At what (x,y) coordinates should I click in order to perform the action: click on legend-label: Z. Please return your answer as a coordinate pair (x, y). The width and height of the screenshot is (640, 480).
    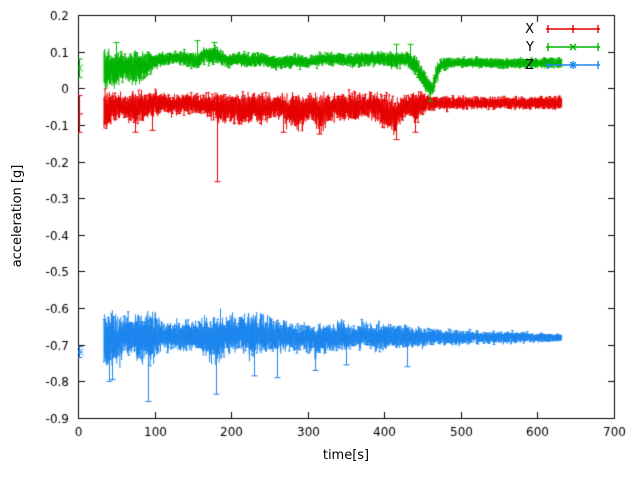
    Looking at the image, I should click on (529, 65).